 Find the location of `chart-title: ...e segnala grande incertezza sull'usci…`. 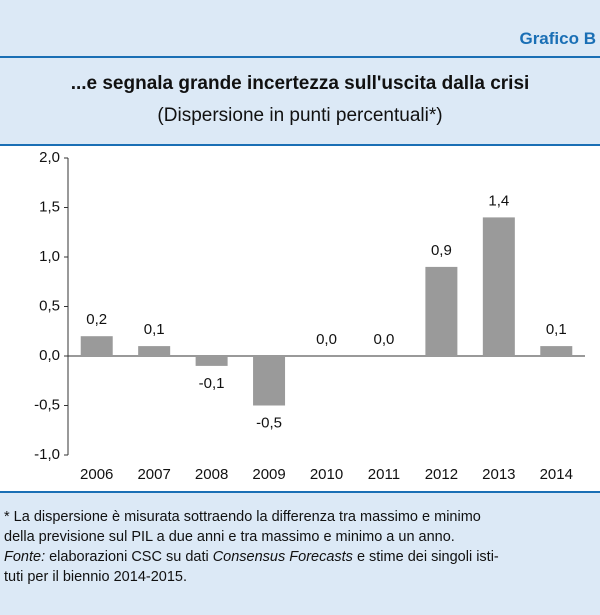

chart-title: ...e segnala grande incertezza sull'usci… is located at coordinates (300, 83).